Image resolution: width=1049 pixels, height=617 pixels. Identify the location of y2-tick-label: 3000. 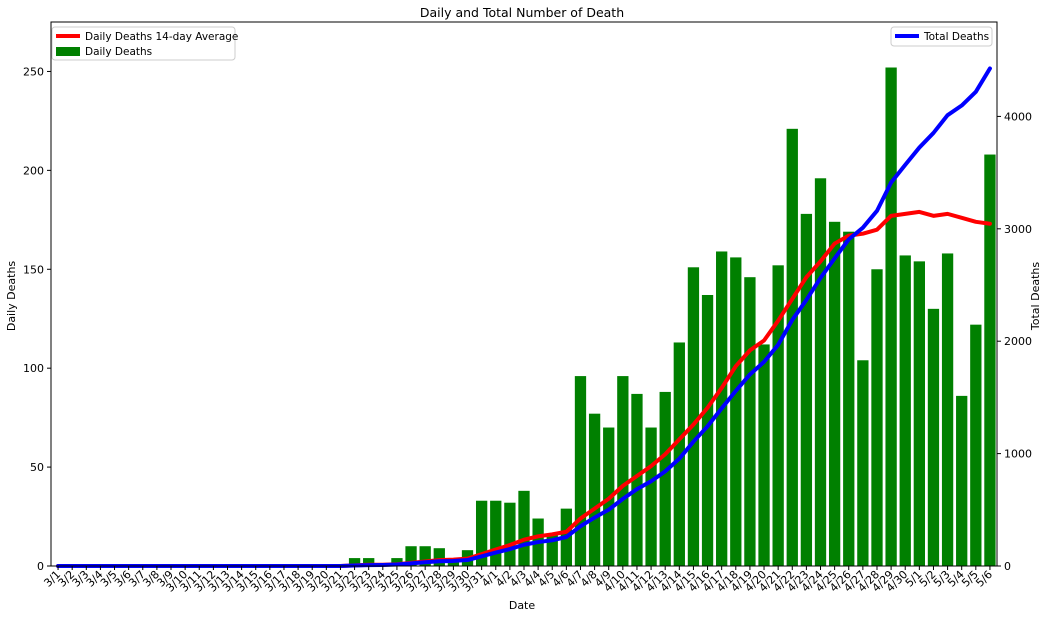
(1018, 229).